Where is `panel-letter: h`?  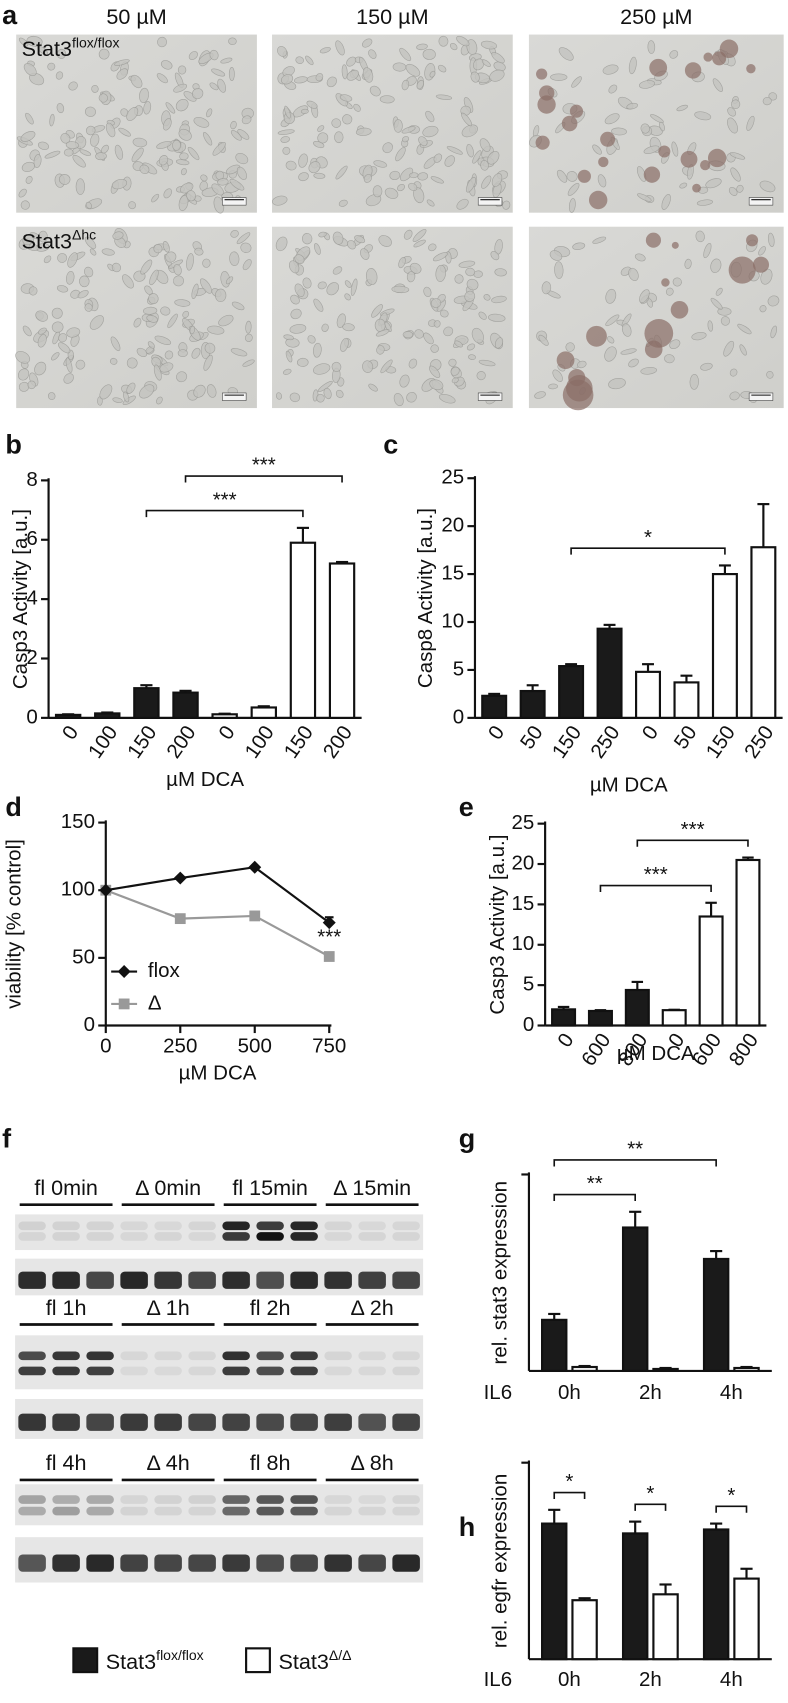 panel-letter: h is located at coordinates (467, 1527).